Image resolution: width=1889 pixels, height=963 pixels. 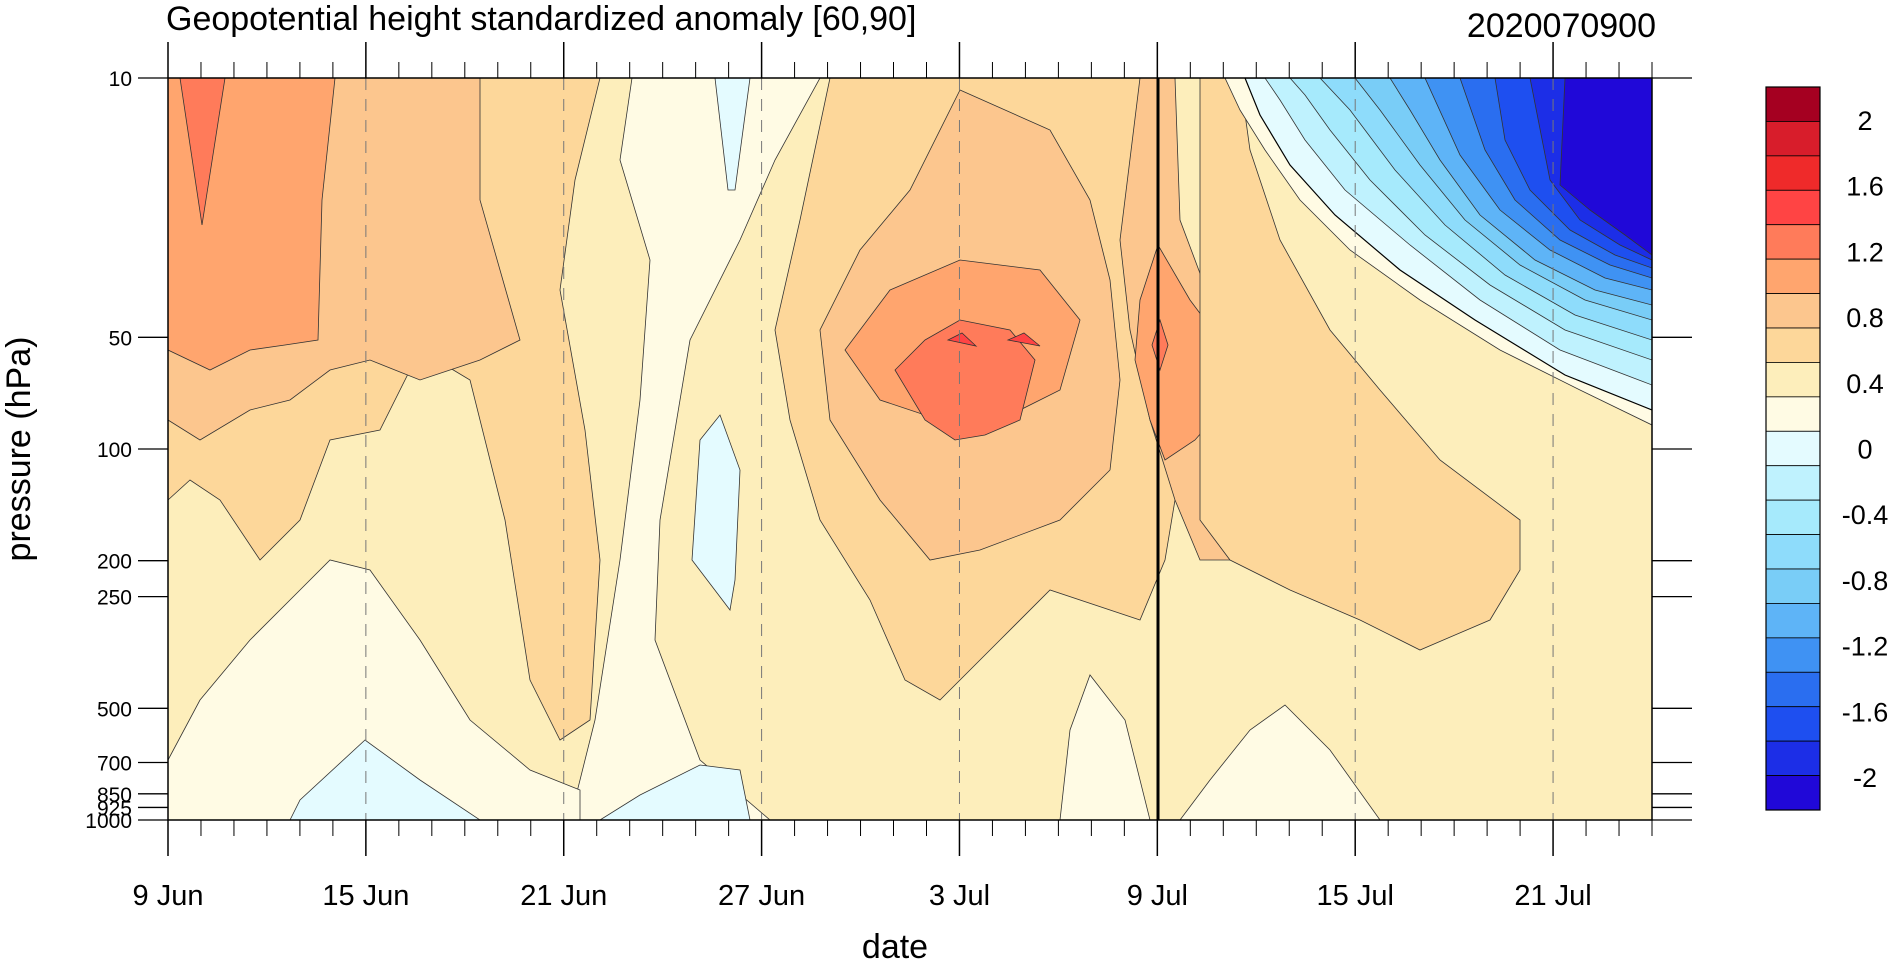 What do you see at coordinates (120, 79) in the screenshot?
I see `y-tick-label: 10` at bounding box center [120, 79].